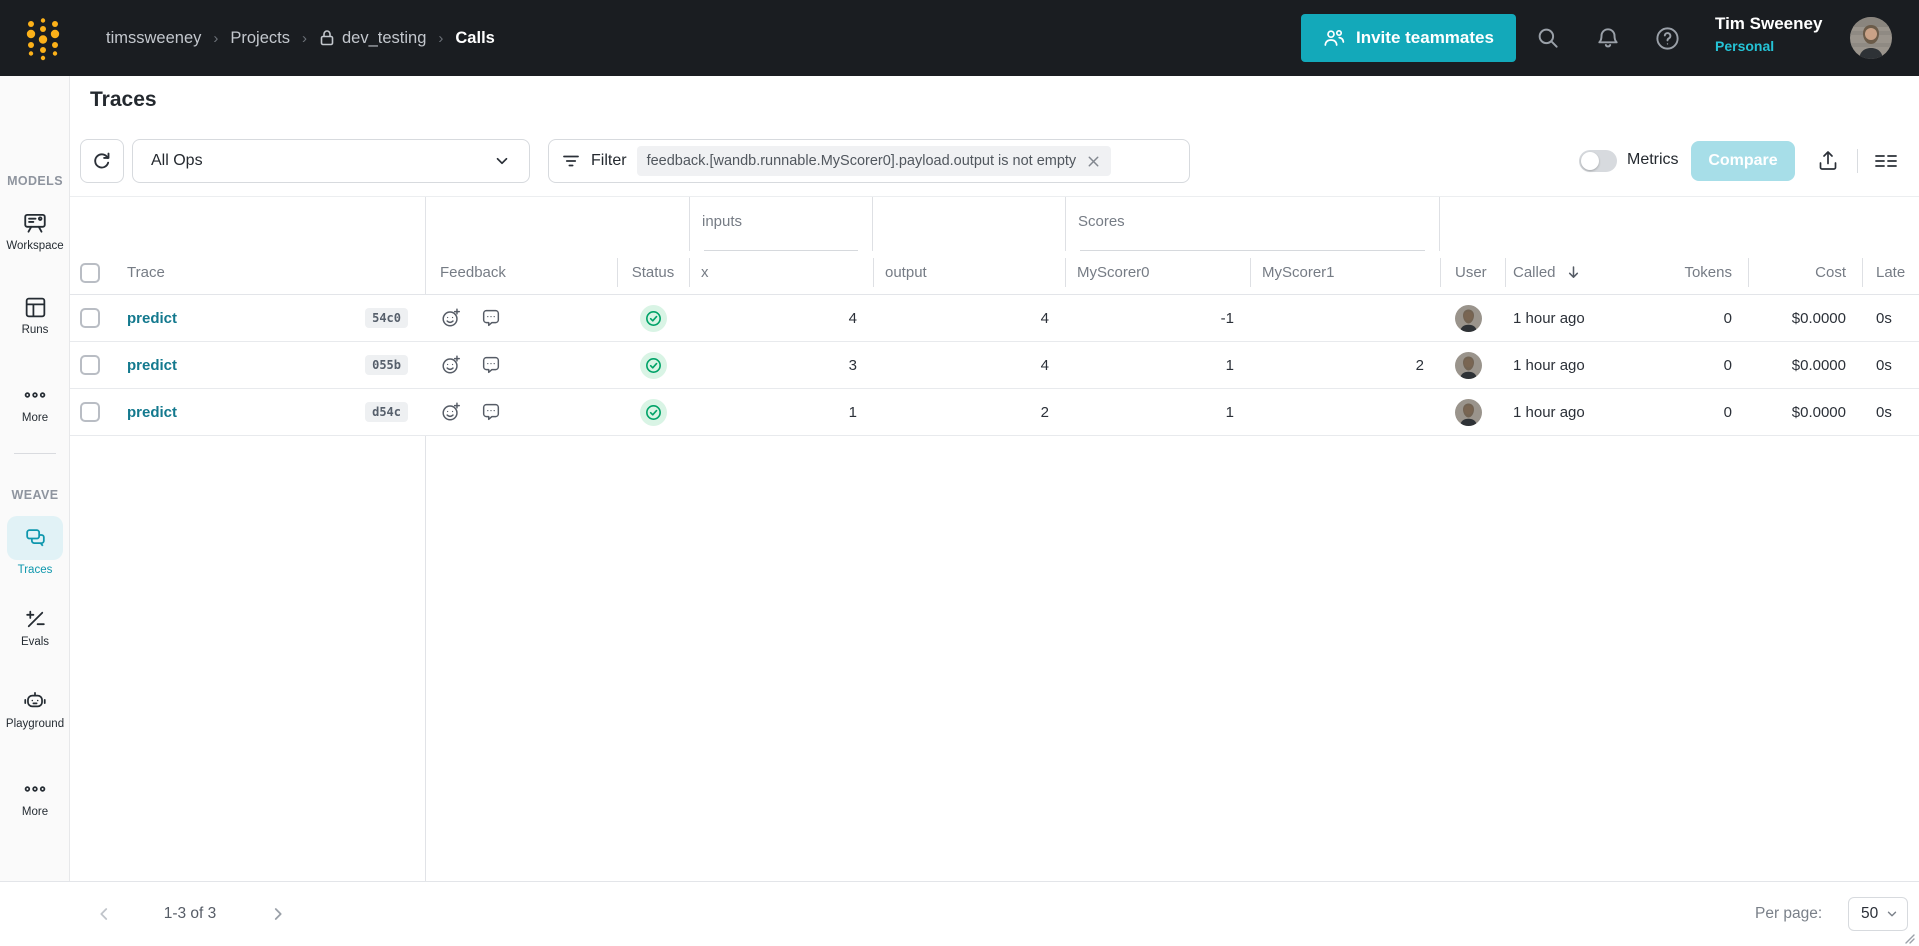  What do you see at coordinates (44, 38) in the screenshot?
I see `wandb-logo-icon` at bounding box center [44, 38].